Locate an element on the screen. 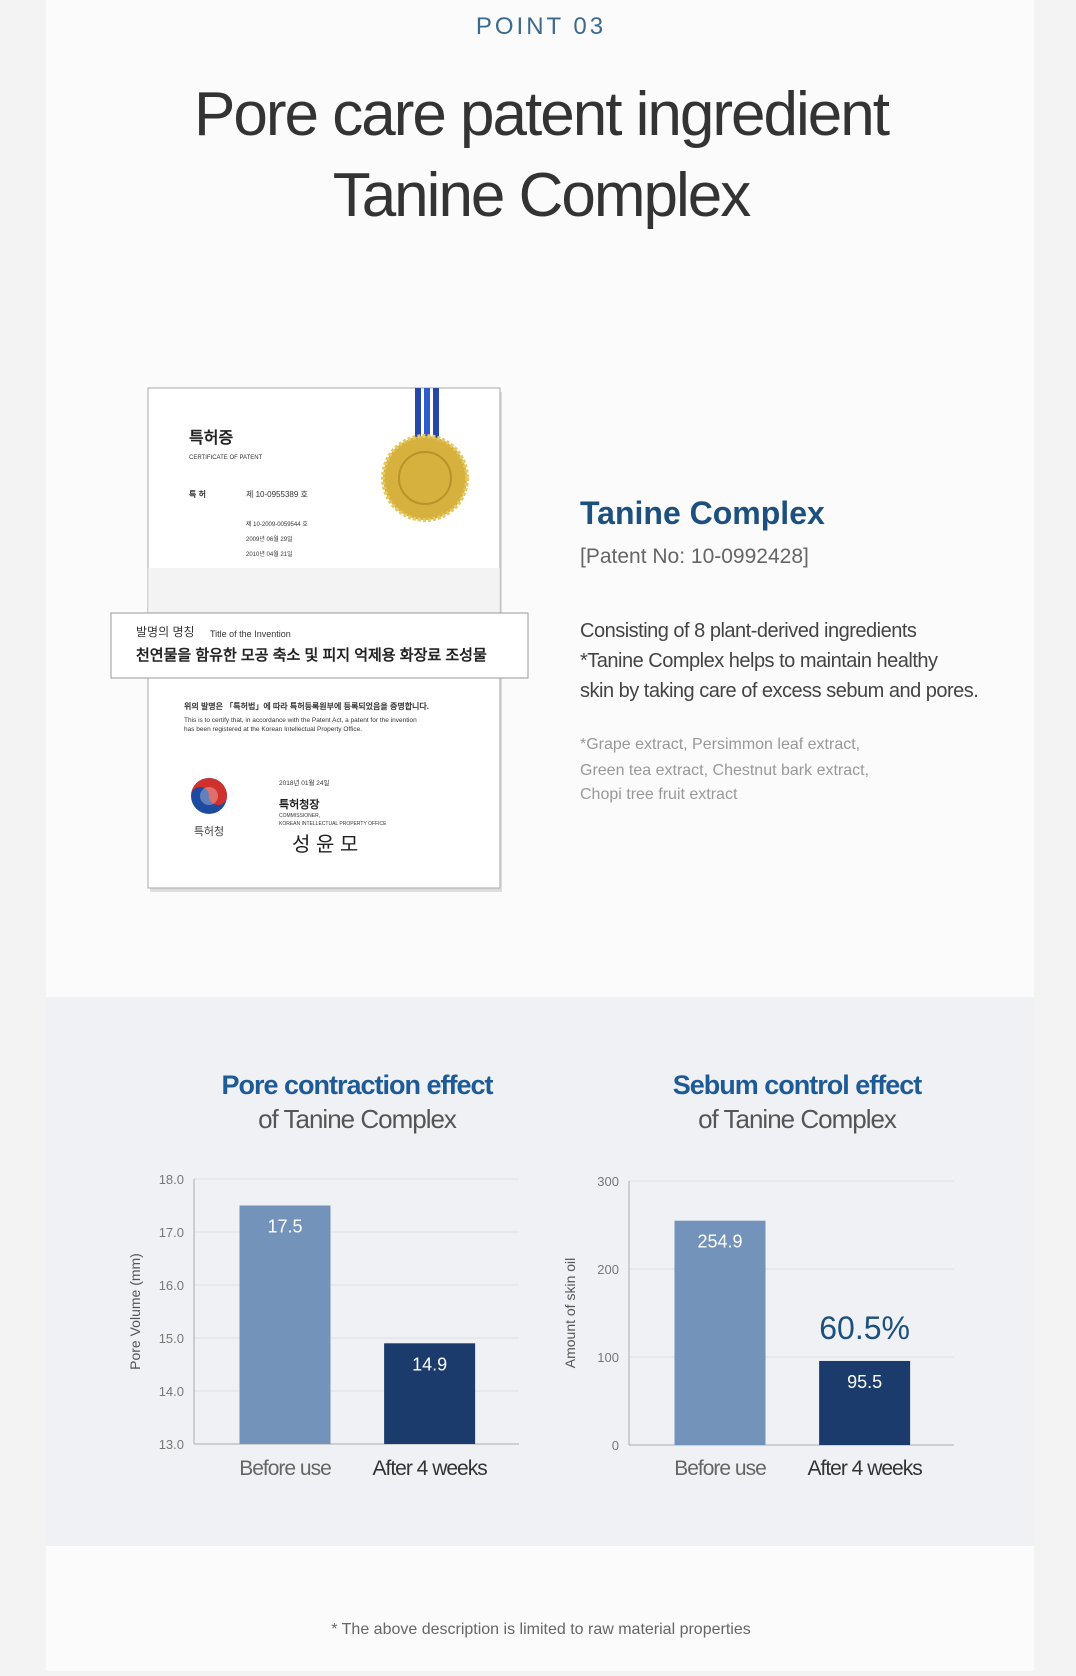  y-axis-label: Pore Volume (mm) is located at coordinates (135, 1311).